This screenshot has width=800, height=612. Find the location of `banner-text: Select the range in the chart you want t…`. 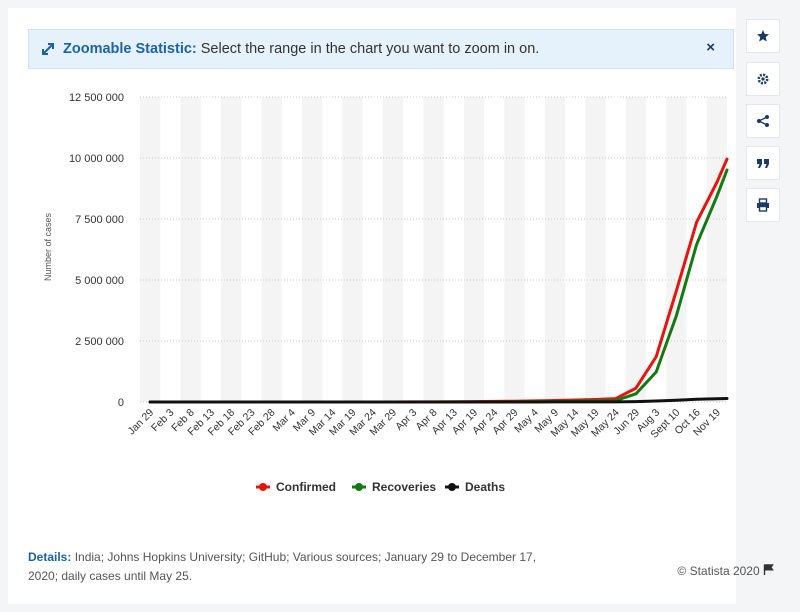

banner-text: Select the range in the chart you want t… is located at coordinates (370, 49).